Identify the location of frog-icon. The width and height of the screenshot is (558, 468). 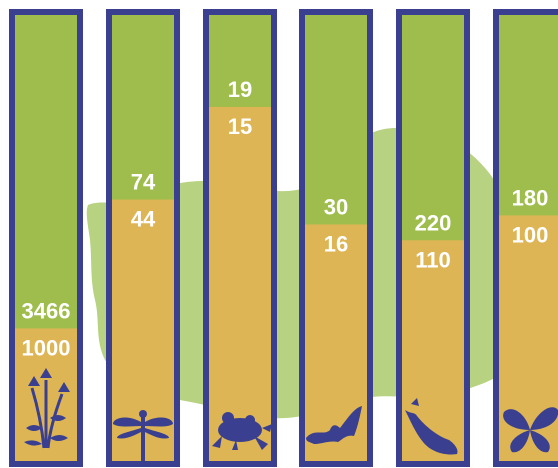
(242, 431).